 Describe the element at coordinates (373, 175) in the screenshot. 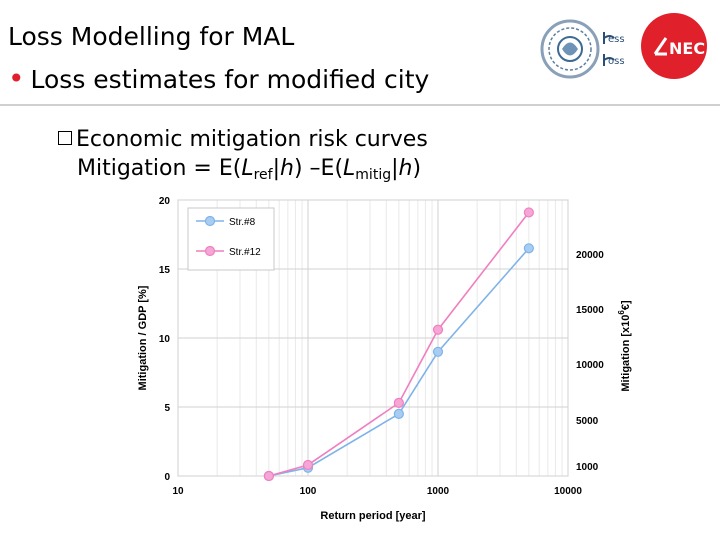

I see `formula-l2-sub: mitig` at that location.